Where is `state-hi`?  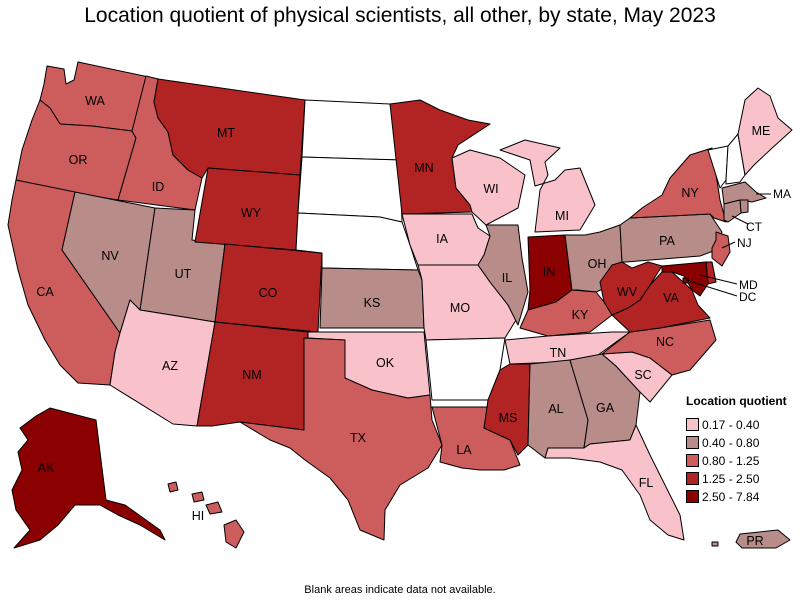
state-hi is located at coordinates (206, 515).